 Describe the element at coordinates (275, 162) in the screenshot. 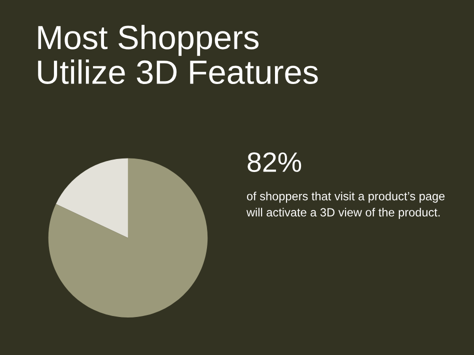

I see `text: 82%` at that location.